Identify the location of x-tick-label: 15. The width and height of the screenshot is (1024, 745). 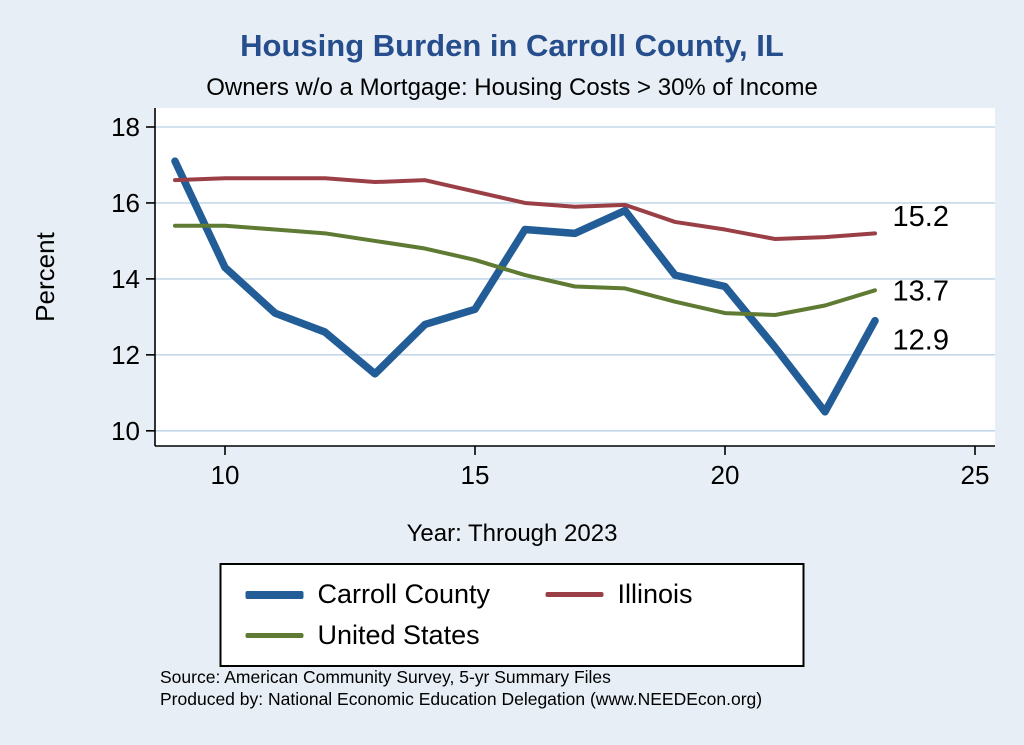
(475, 475).